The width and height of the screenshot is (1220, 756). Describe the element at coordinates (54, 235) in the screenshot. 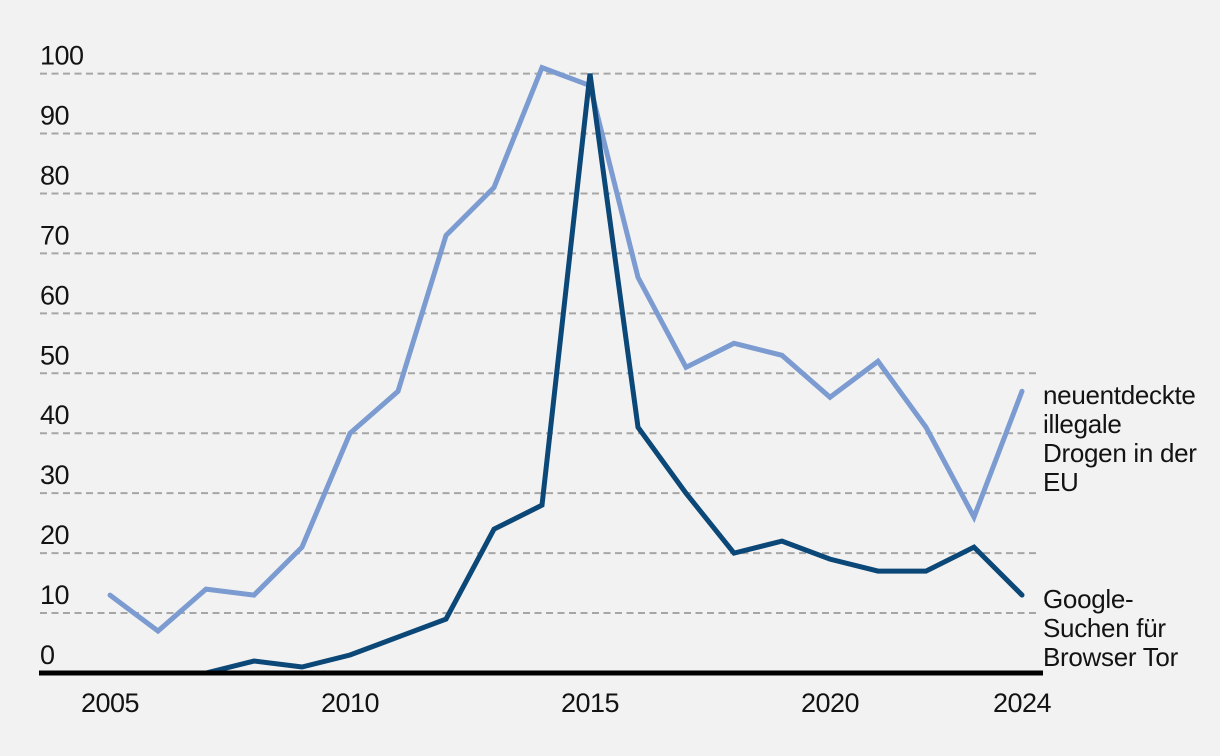

I see `y-axis-tick-label: 70` at that location.